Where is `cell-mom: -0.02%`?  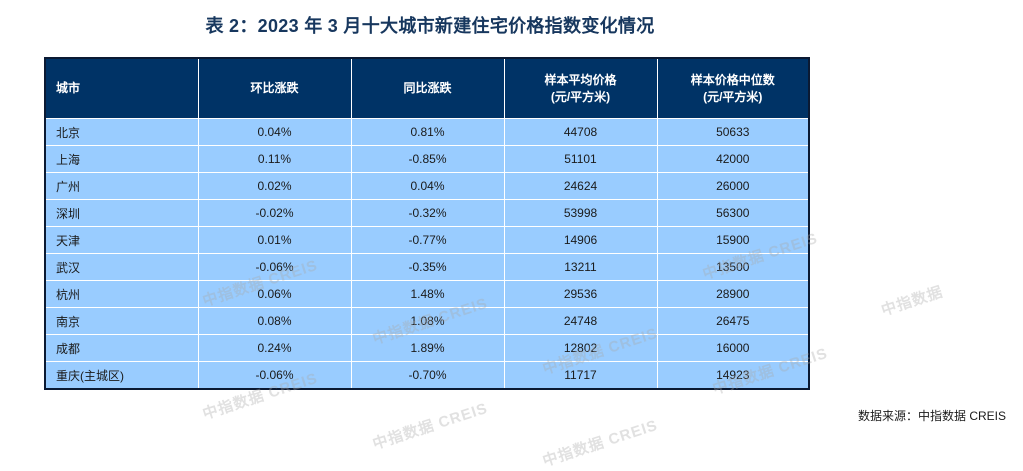
cell-mom: -0.02% is located at coordinates (275, 213).